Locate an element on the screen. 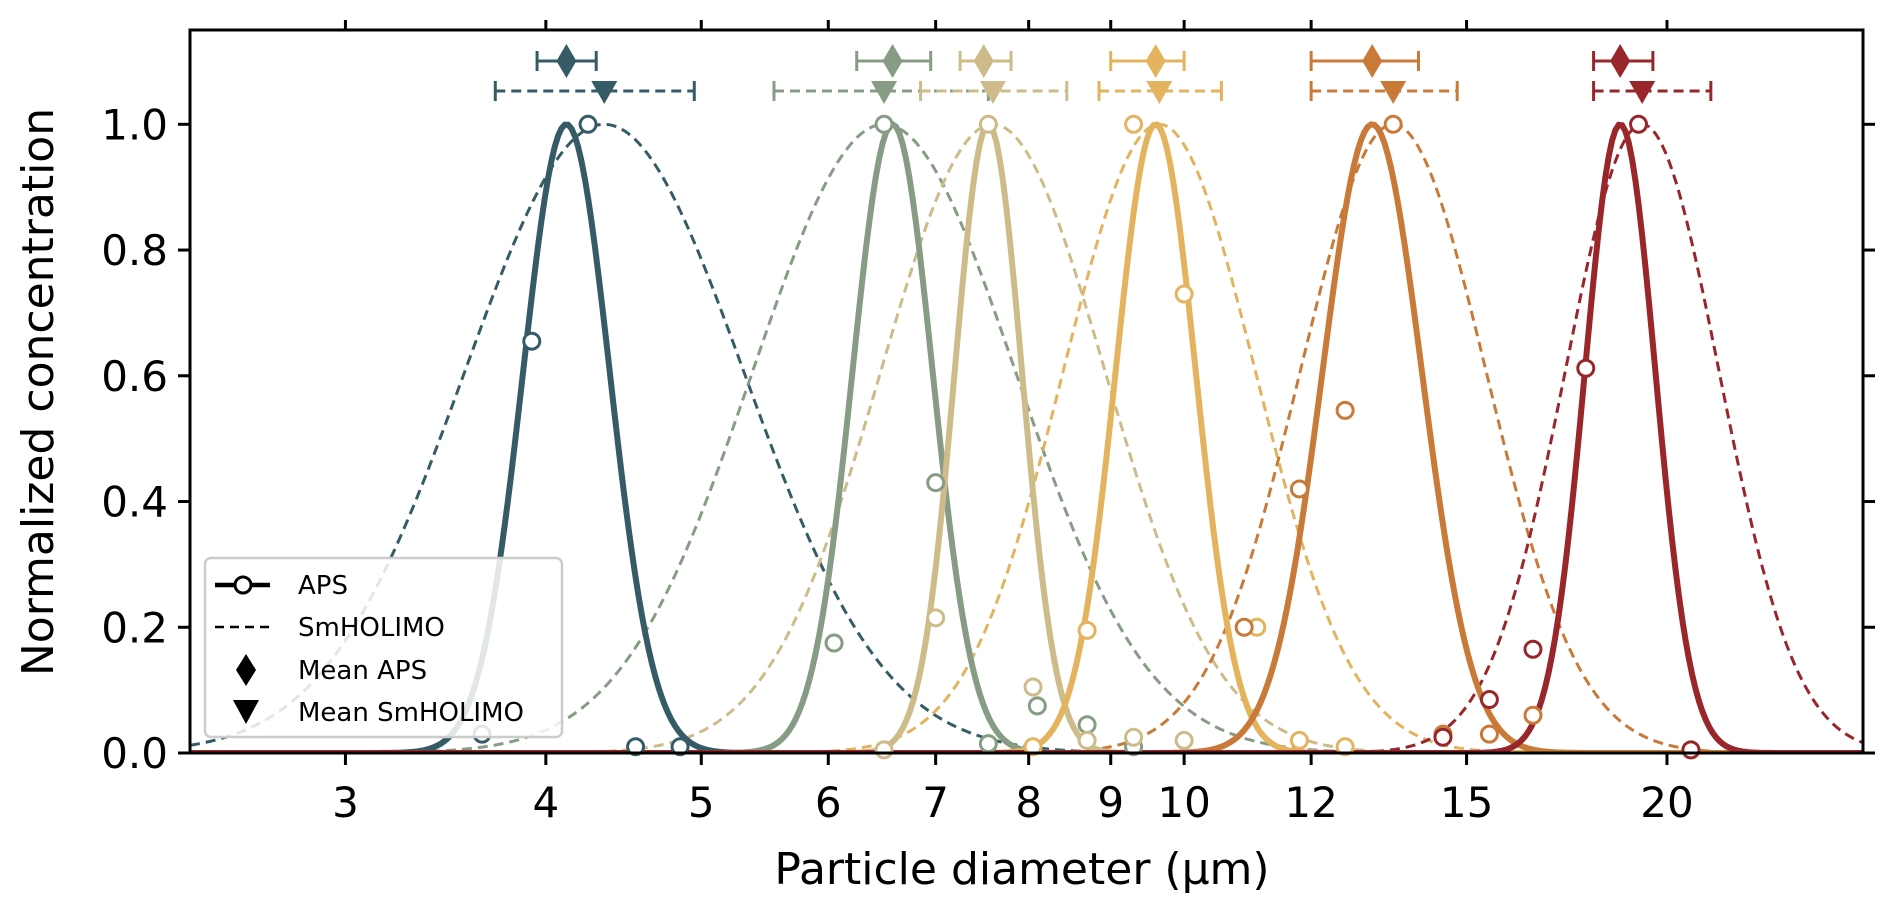  x-tick-label: 10 is located at coordinates (1183, 802).